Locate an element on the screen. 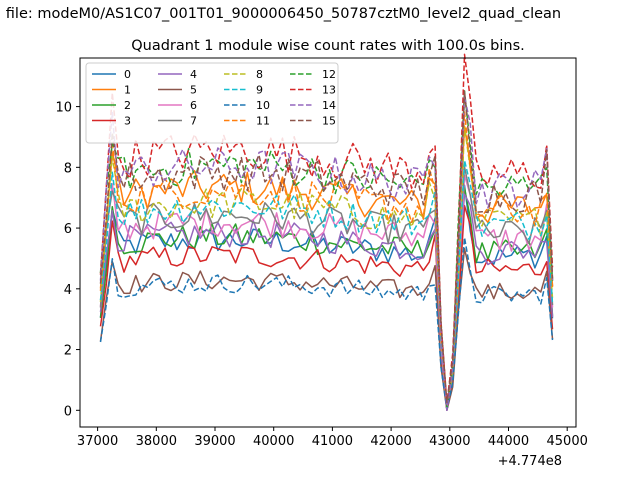  legend-label-7: 7 is located at coordinates (193, 121).